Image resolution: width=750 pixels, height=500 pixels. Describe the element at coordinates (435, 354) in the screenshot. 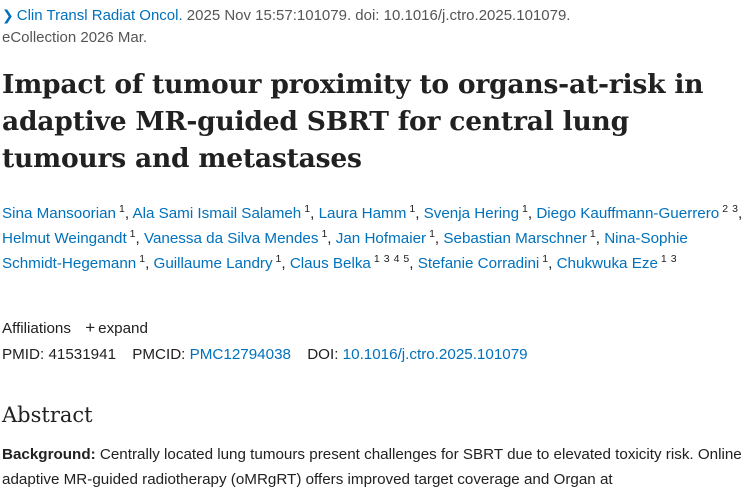

I see `doi-link: 10.1016/j.ctro.2025.101079` at that location.